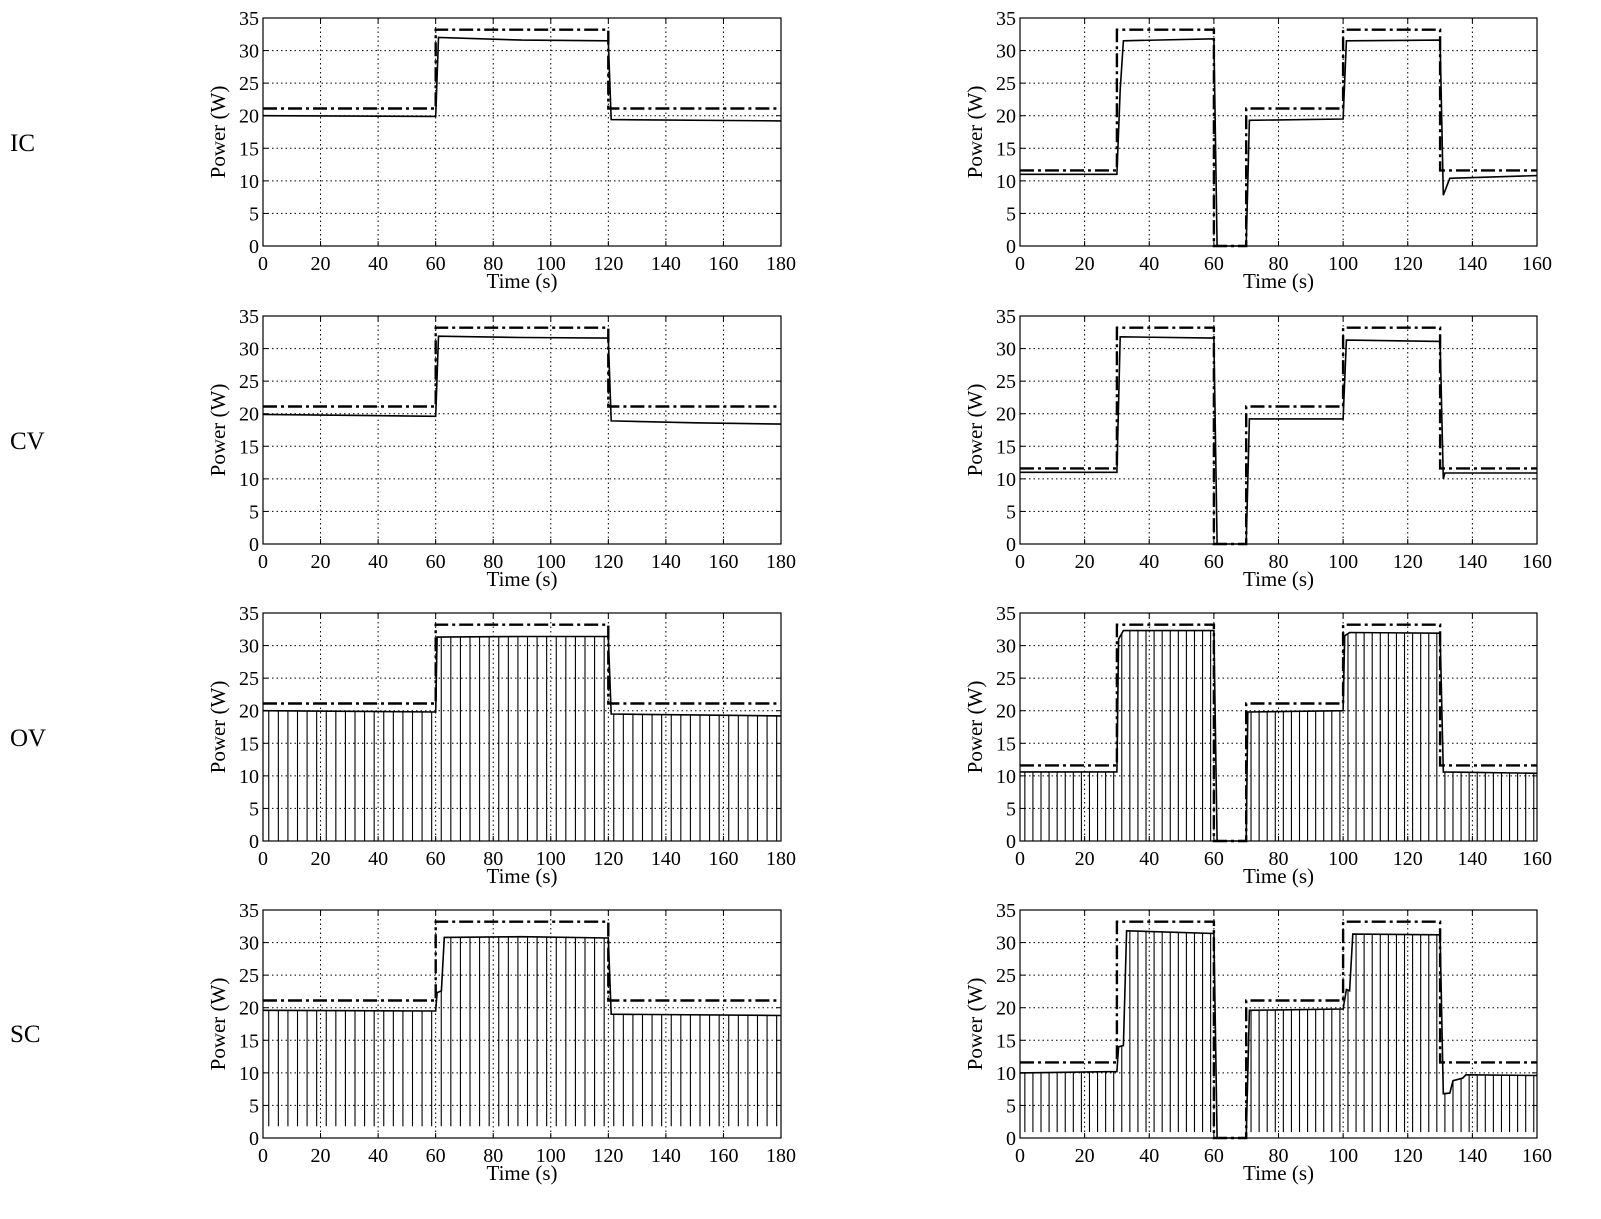  What do you see at coordinates (781, 1156) in the screenshot?
I see `x-tick-label: 180` at bounding box center [781, 1156].